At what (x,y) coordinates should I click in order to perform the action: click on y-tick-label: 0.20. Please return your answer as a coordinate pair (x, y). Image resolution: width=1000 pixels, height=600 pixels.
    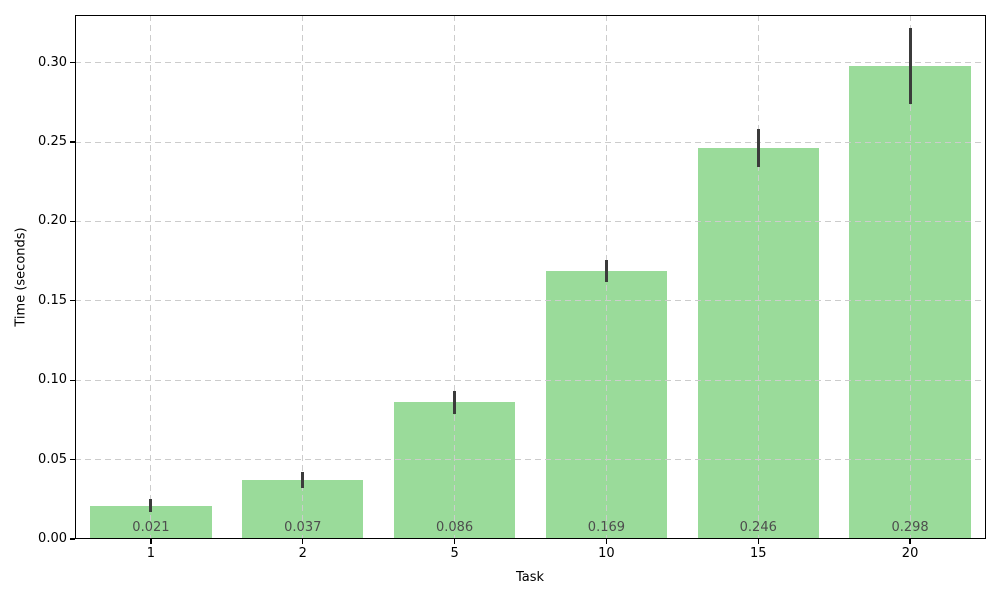
    Looking at the image, I should click on (52, 221).